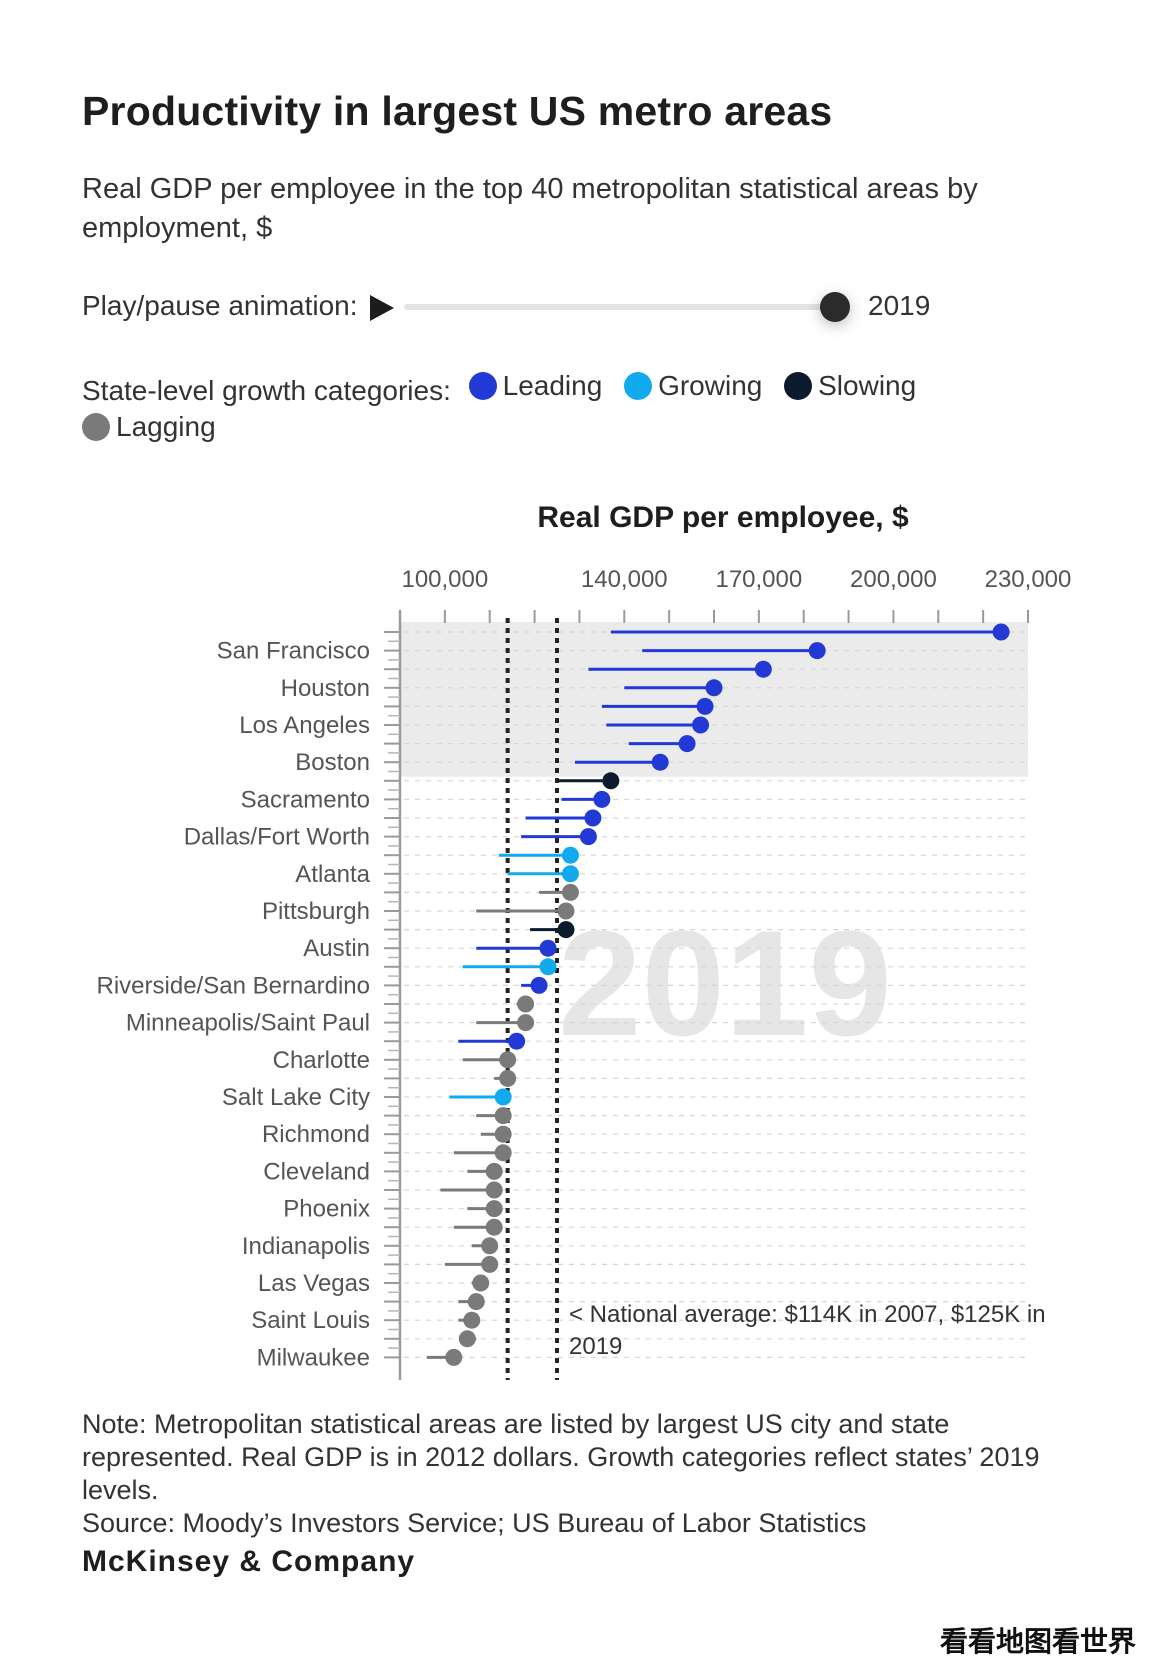 The image size is (1170, 1669). What do you see at coordinates (332, 874) in the screenshot?
I see `row-label: Atlanta` at bounding box center [332, 874].